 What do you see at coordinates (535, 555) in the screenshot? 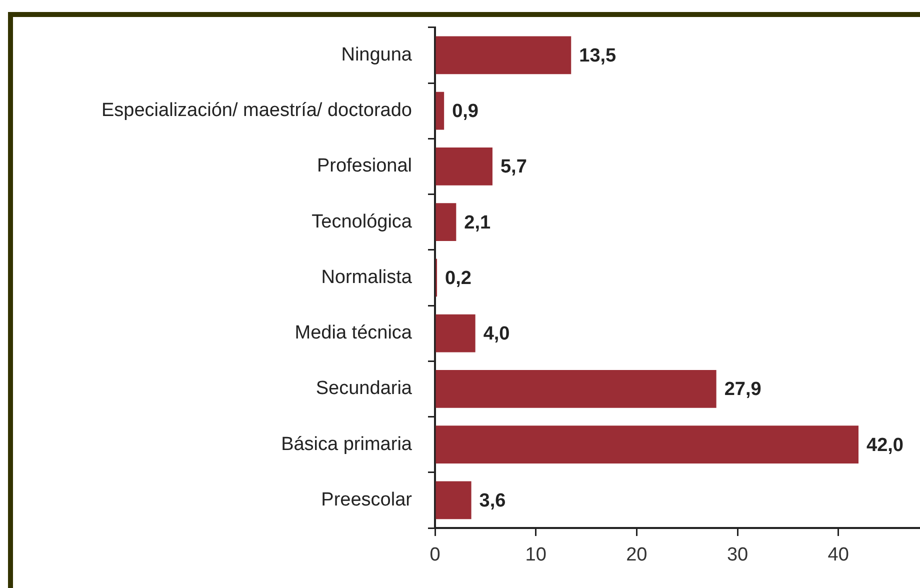
I see `x-tick-label: 10` at bounding box center [535, 555].